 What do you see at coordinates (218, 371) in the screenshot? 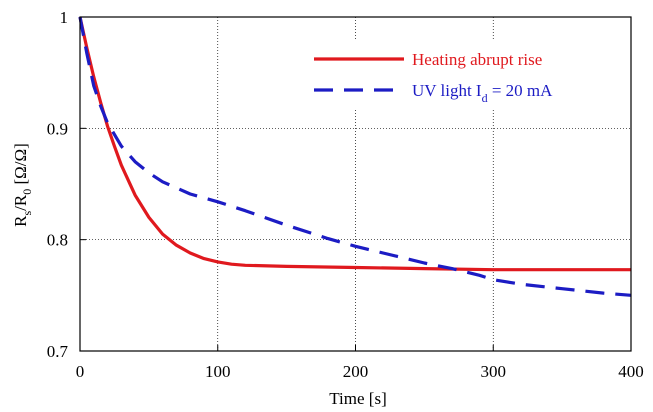
I see `x-tick-label: 100` at bounding box center [218, 371].